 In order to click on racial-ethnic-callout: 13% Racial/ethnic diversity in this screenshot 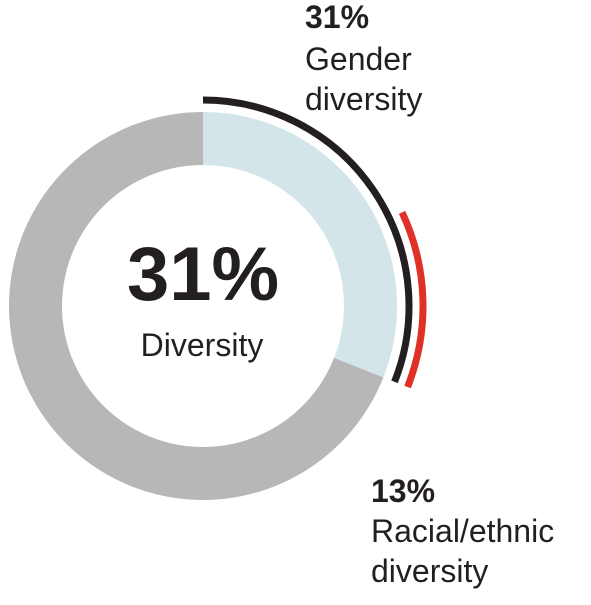, I will do `click(462, 531)`.